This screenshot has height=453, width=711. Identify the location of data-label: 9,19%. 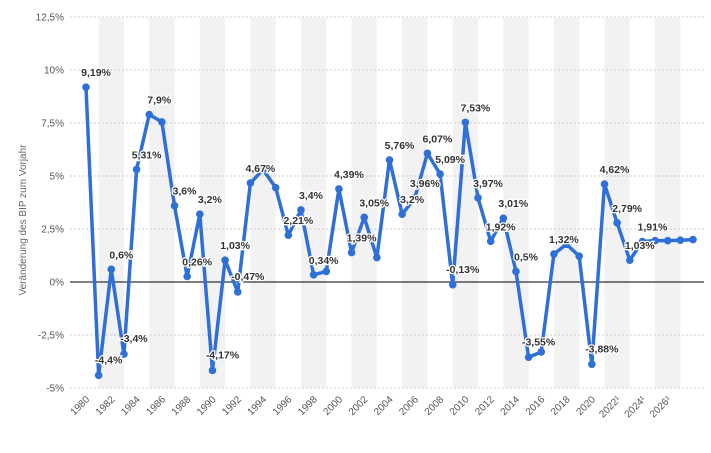
(96, 73).